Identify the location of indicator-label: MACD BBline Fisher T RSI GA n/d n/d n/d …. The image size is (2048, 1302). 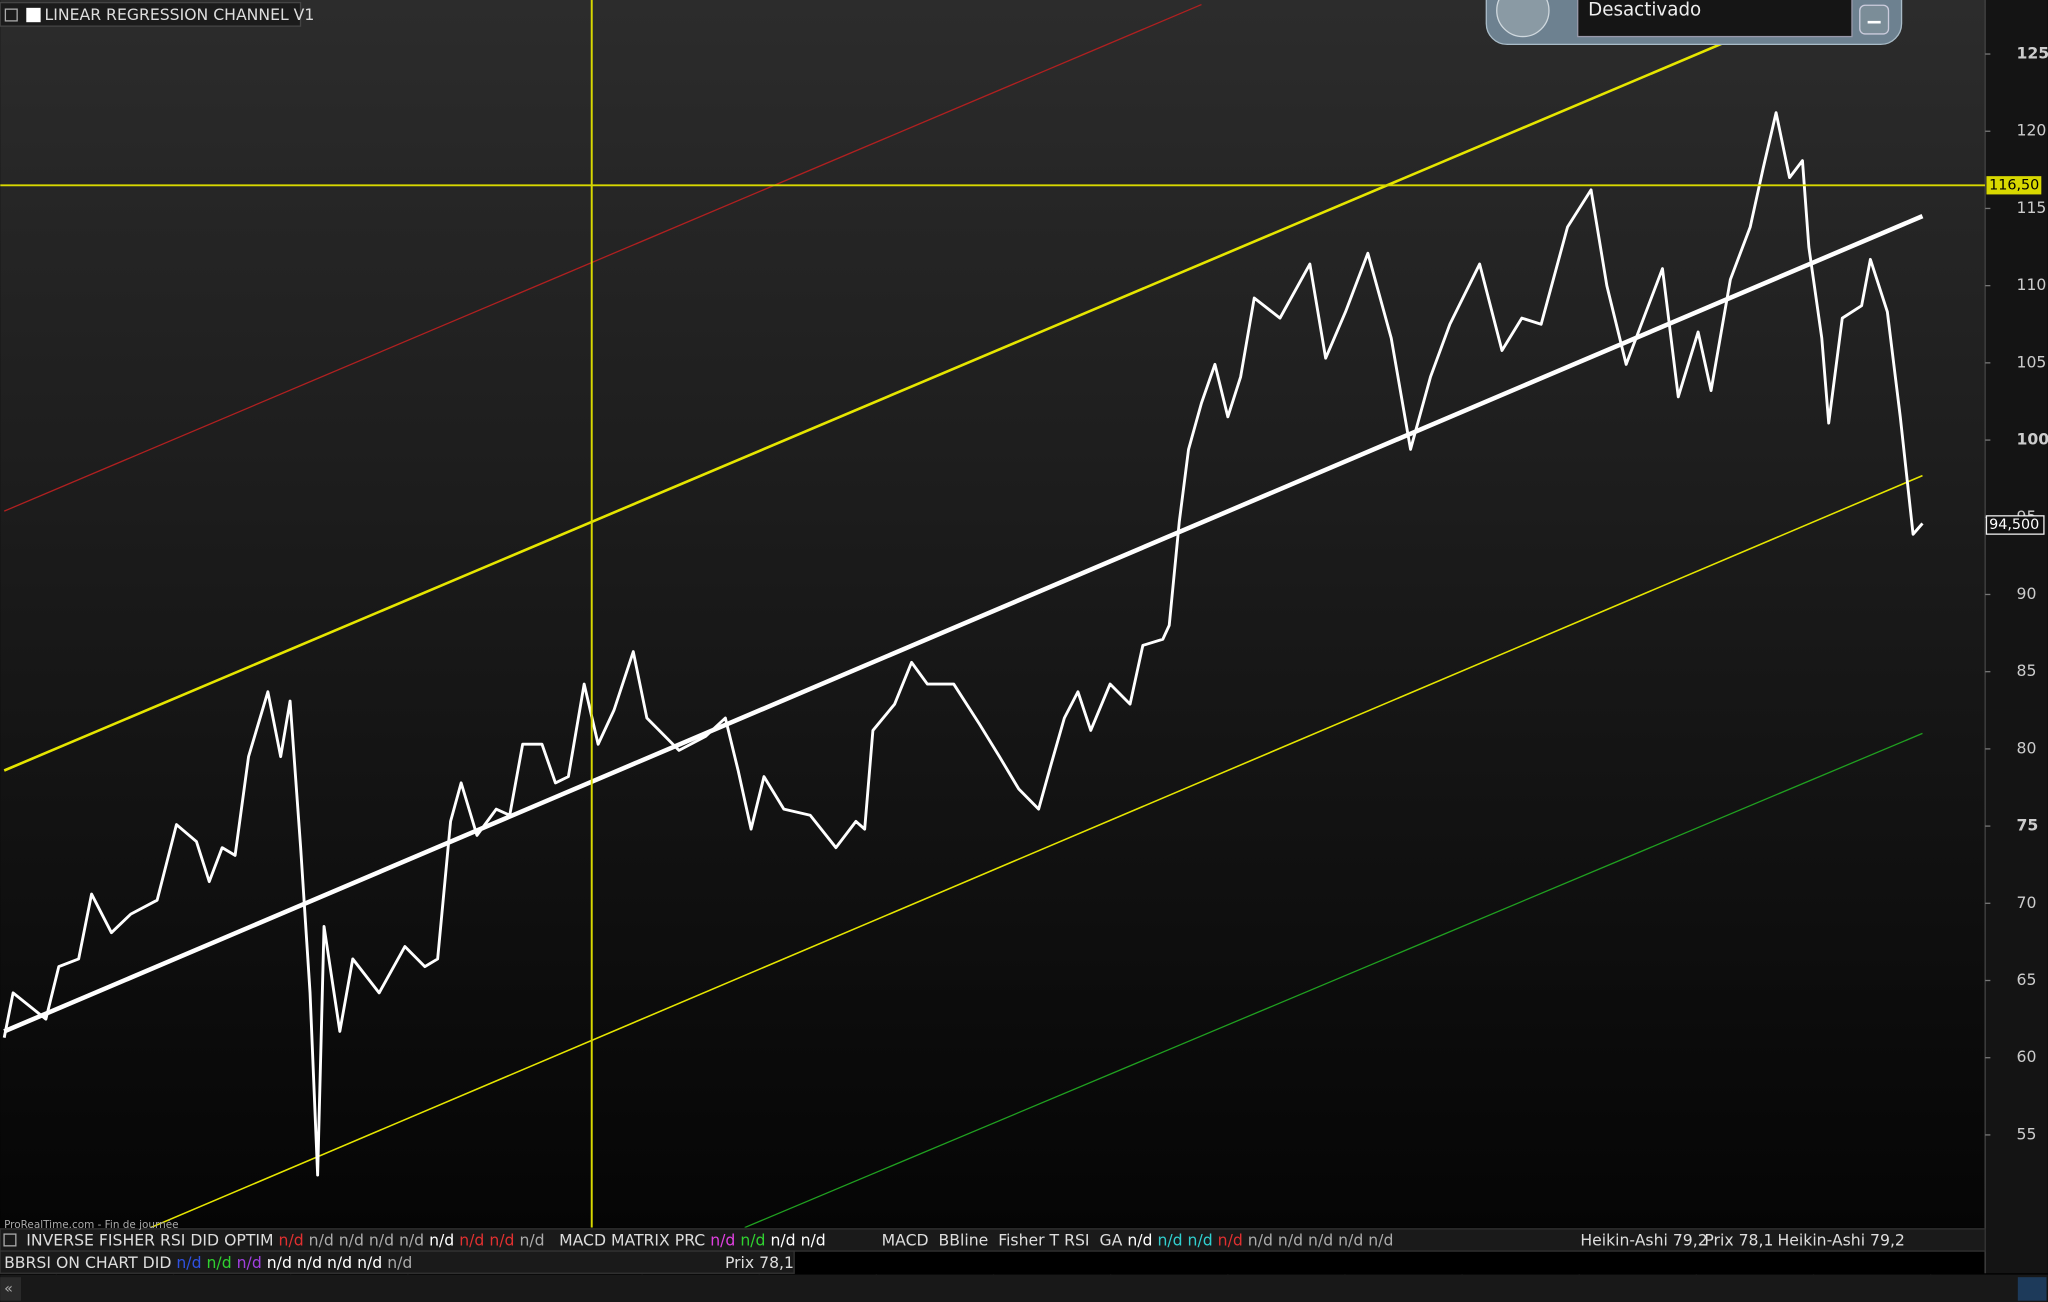
(1138, 1239).